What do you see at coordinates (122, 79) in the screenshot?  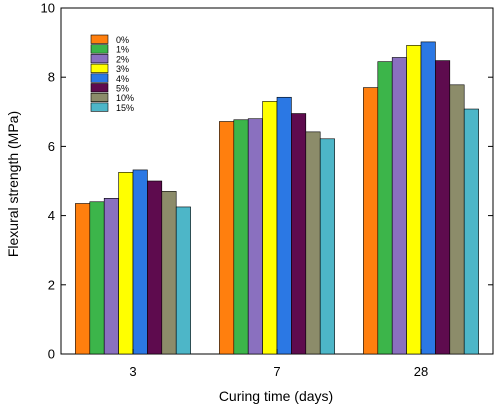 I see `legend-label: 4%` at bounding box center [122, 79].